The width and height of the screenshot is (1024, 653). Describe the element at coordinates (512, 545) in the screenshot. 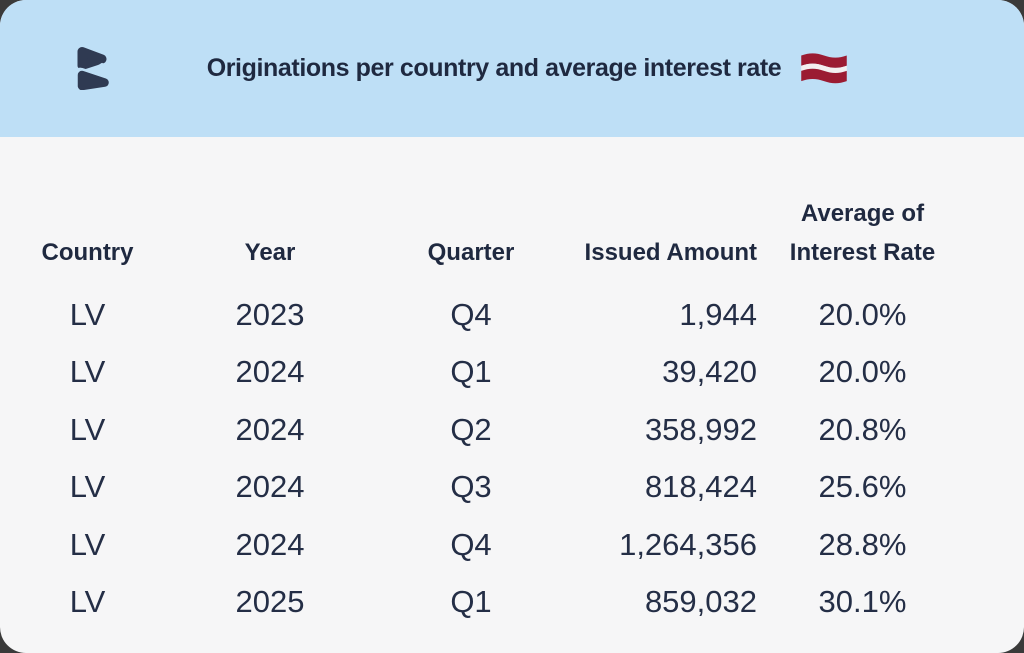

I see `table-row: LV 2024 Q4 1,264,356 28.8%` at that location.